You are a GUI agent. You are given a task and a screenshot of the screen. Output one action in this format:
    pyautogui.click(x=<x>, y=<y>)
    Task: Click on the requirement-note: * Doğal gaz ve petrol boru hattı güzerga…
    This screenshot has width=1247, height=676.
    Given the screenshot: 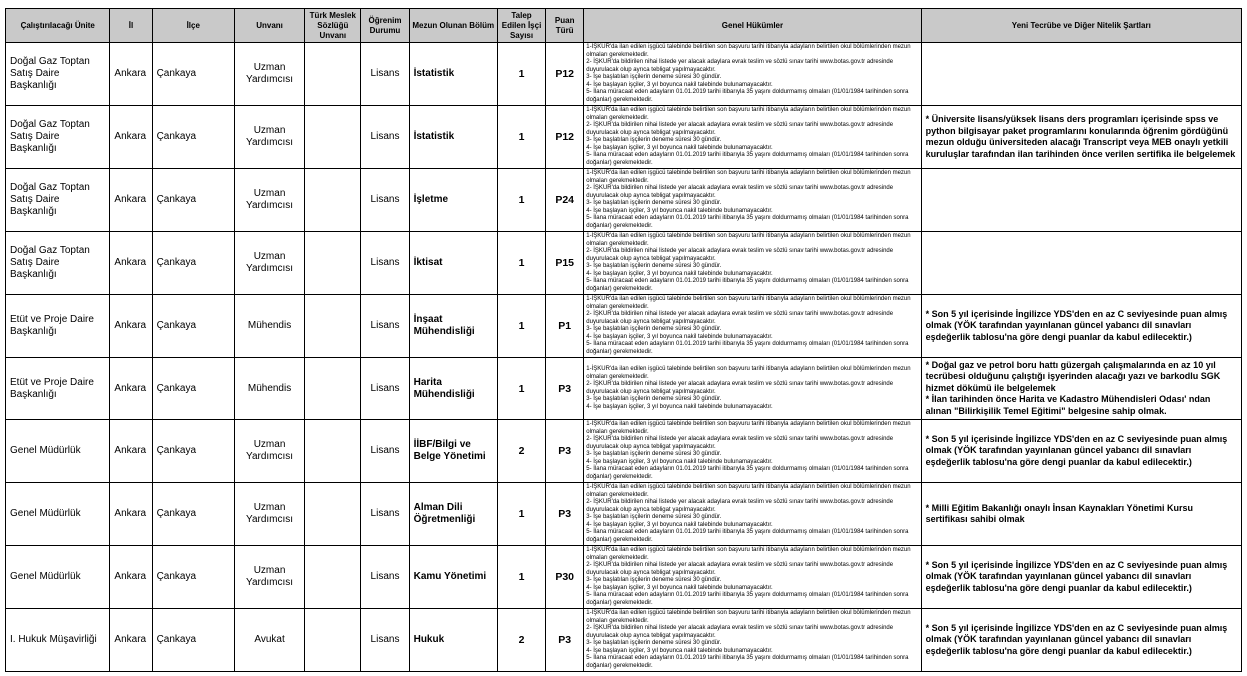 What is the action you would take?
    pyautogui.click(x=1073, y=376)
    